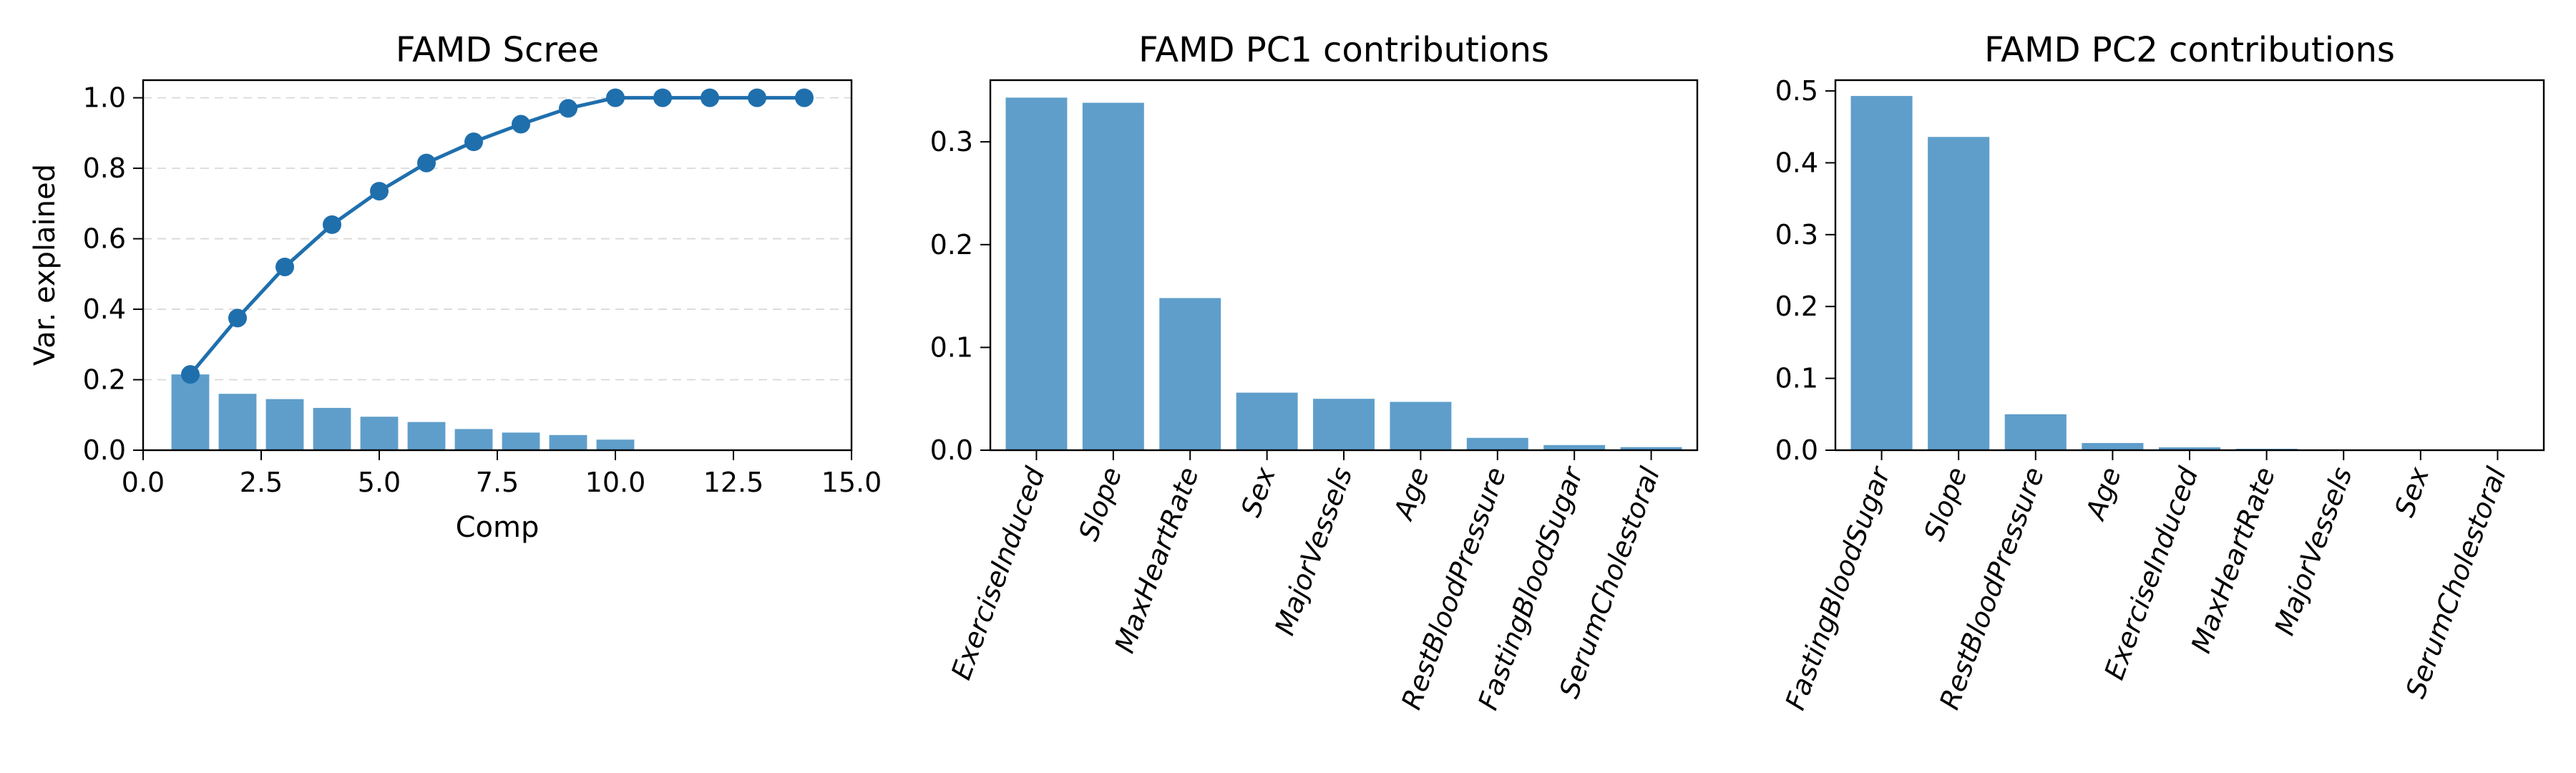  I want to click on x-tick-label: 5.0, so click(379, 482).